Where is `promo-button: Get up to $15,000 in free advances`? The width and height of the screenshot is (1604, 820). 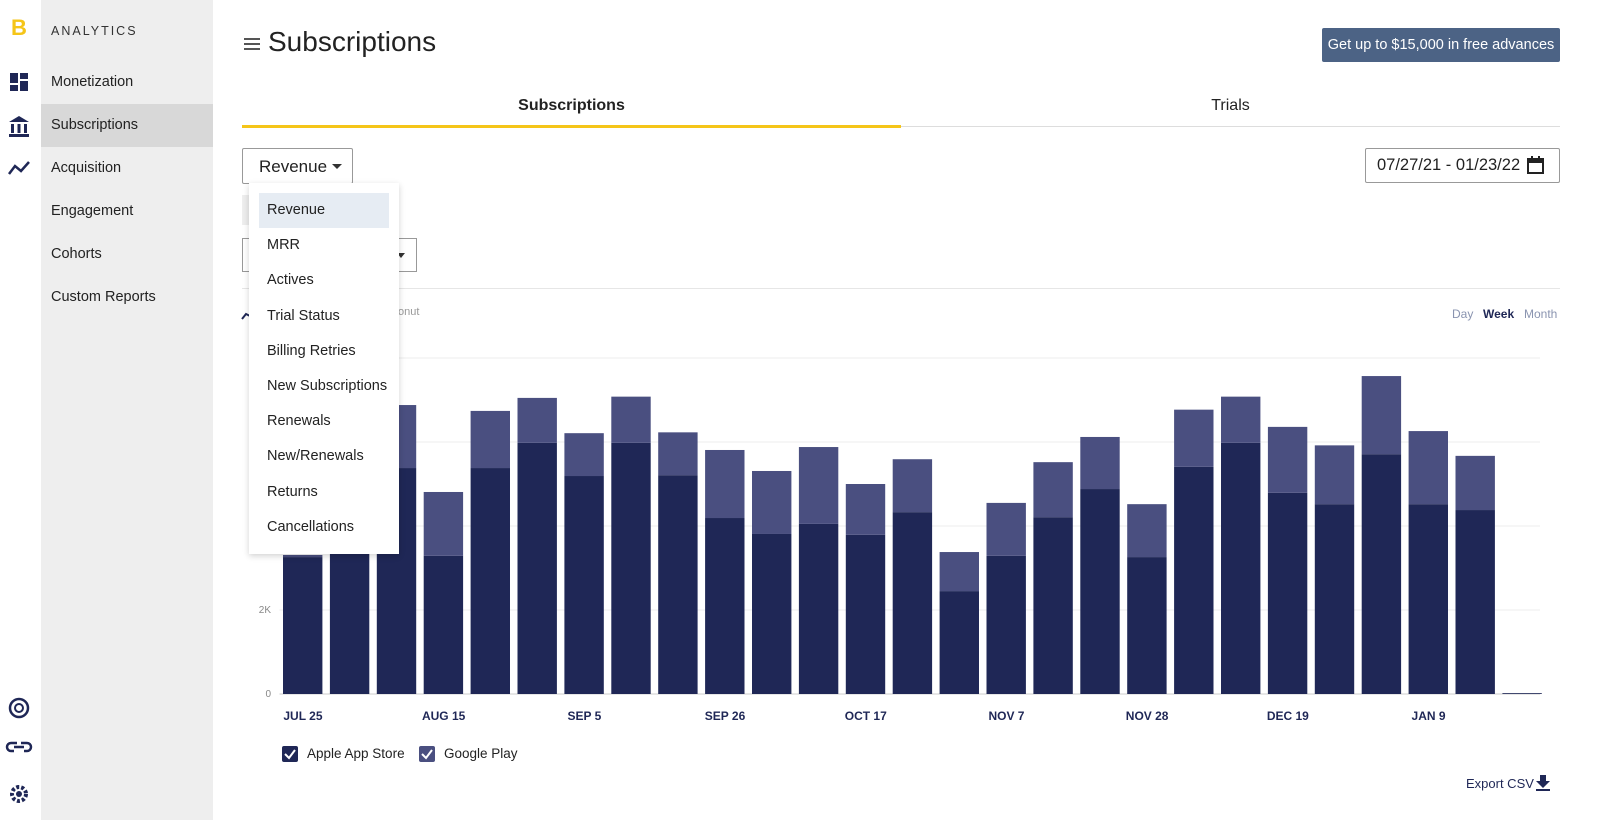
promo-button: Get up to $15,000 in free advances is located at coordinates (1441, 45).